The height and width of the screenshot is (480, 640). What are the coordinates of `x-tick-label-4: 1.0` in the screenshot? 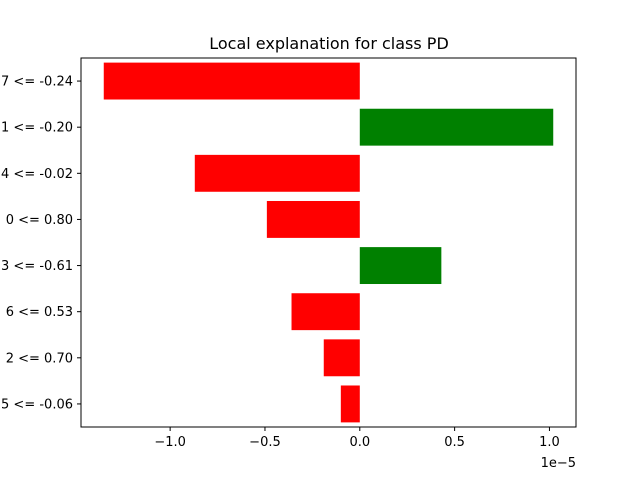 It's located at (549, 442).